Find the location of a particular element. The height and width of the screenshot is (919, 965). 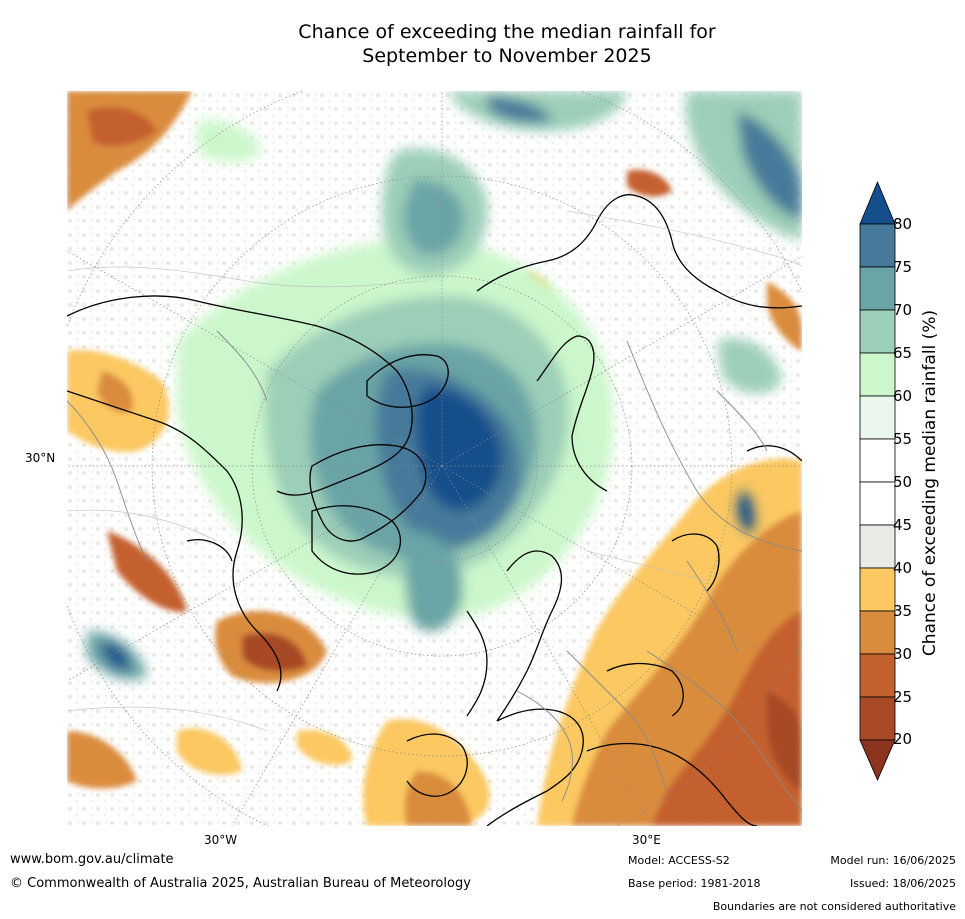

colorbar-tick-55: 55 is located at coordinates (903, 439).